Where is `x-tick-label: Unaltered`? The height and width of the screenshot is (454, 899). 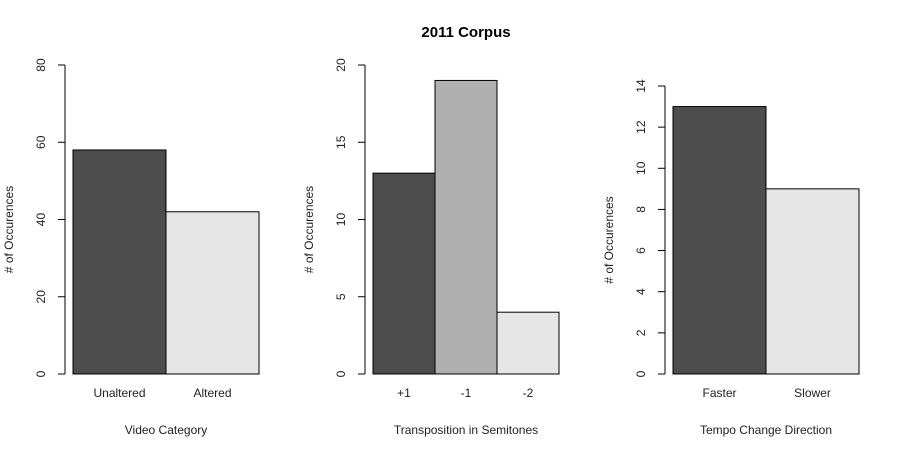 x-tick-label: Unaltered is located at coordinates (119, 393).